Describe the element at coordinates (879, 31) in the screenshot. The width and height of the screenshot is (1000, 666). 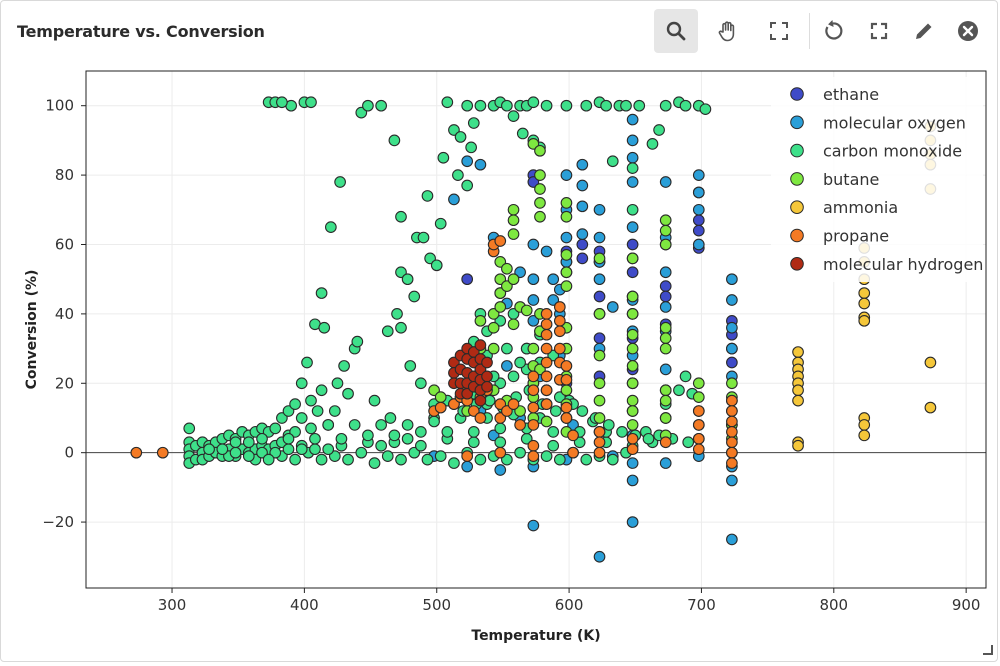
I see `fullscreen-button` at that location.